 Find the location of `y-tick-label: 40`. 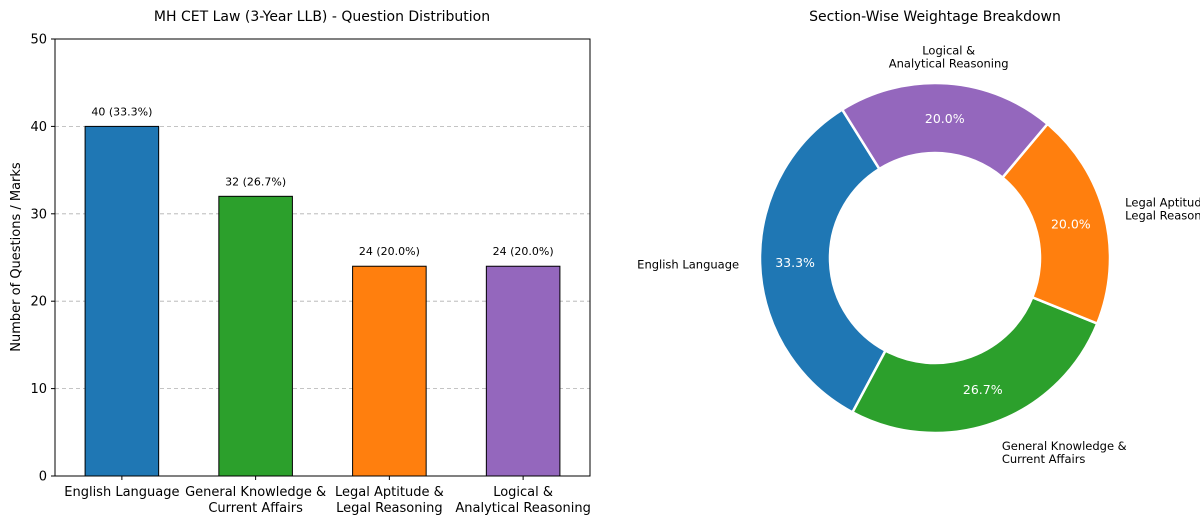

y-tick-label: 40 is located at coordinates (38, 127).